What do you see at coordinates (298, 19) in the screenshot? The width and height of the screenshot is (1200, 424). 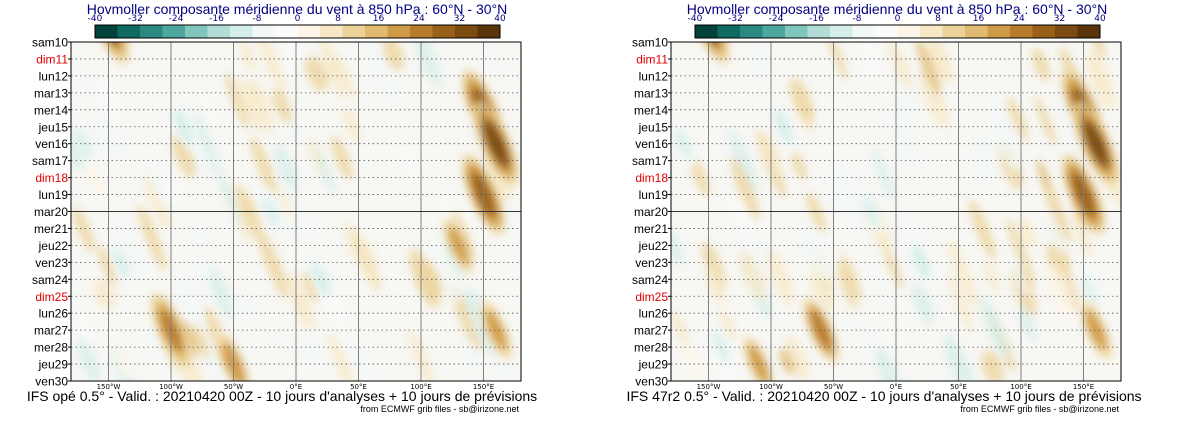 I see `colorbar-tick-label: 0` at bounding box center [298, 19].